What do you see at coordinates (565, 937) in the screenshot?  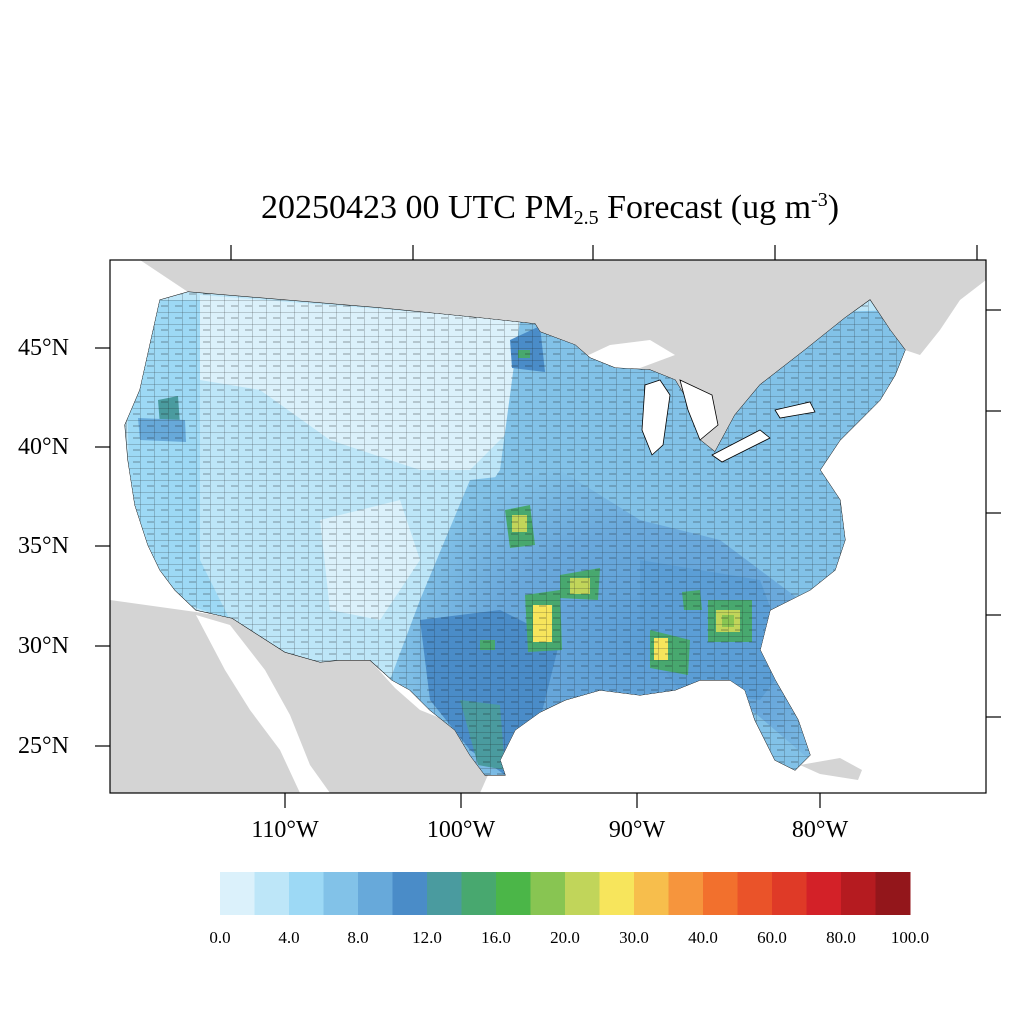 I see `colorbar-tick-label: 20.0` at bounding box center [565, 937].